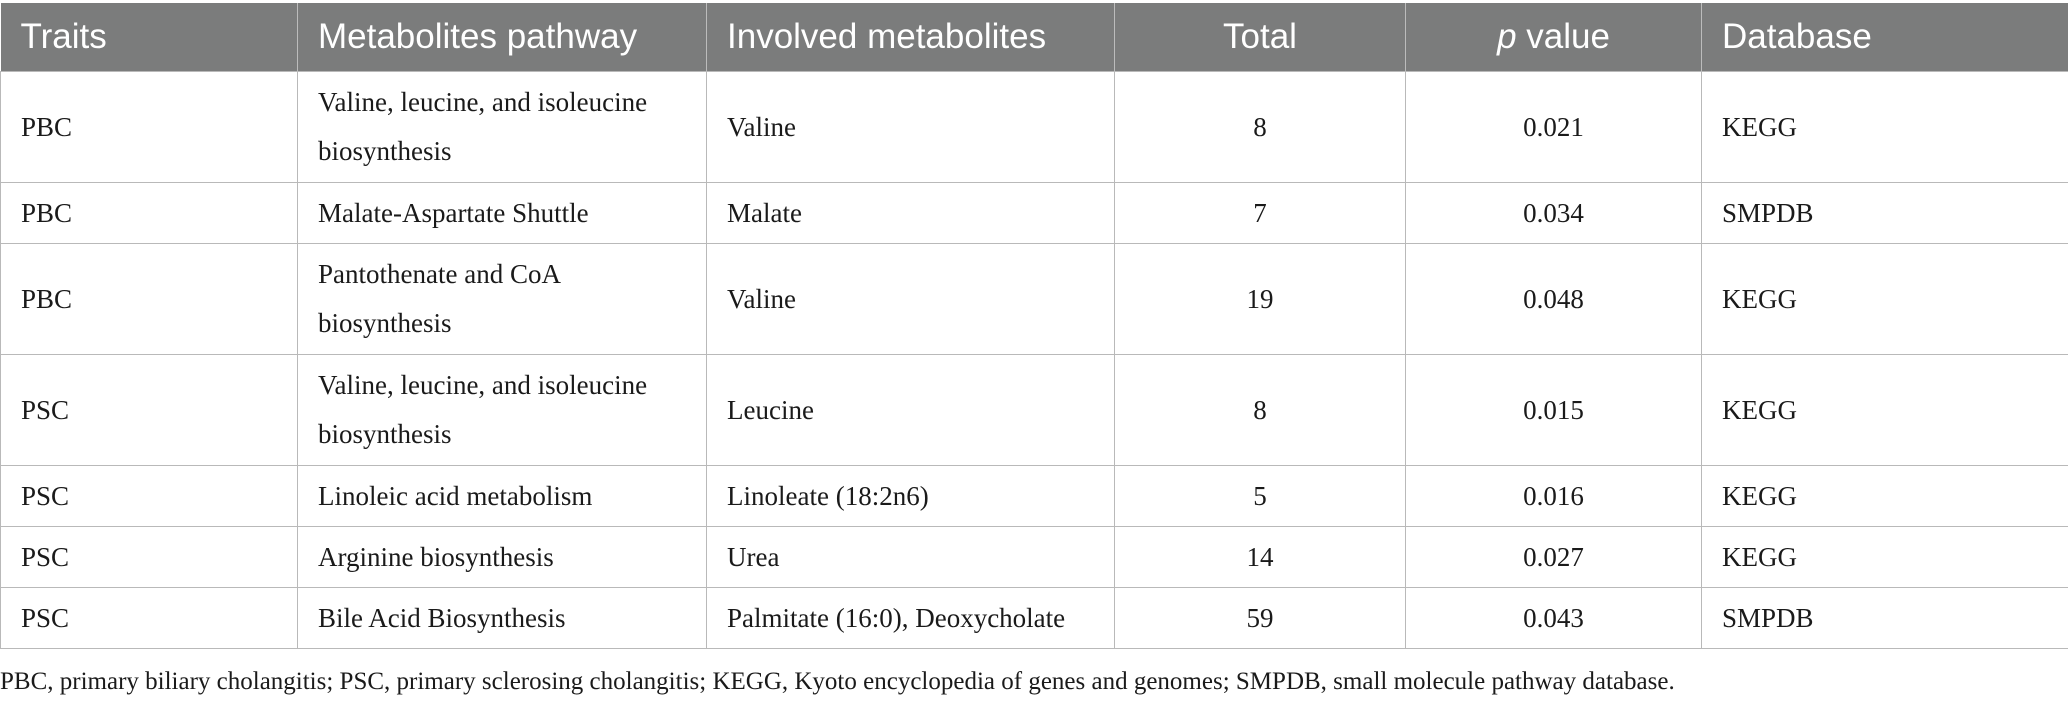 This screenshot has width=2068, height=705. Describe the element at coordinates (149, 37) in the screenshot. I see `header-traits: Traits` at that location.